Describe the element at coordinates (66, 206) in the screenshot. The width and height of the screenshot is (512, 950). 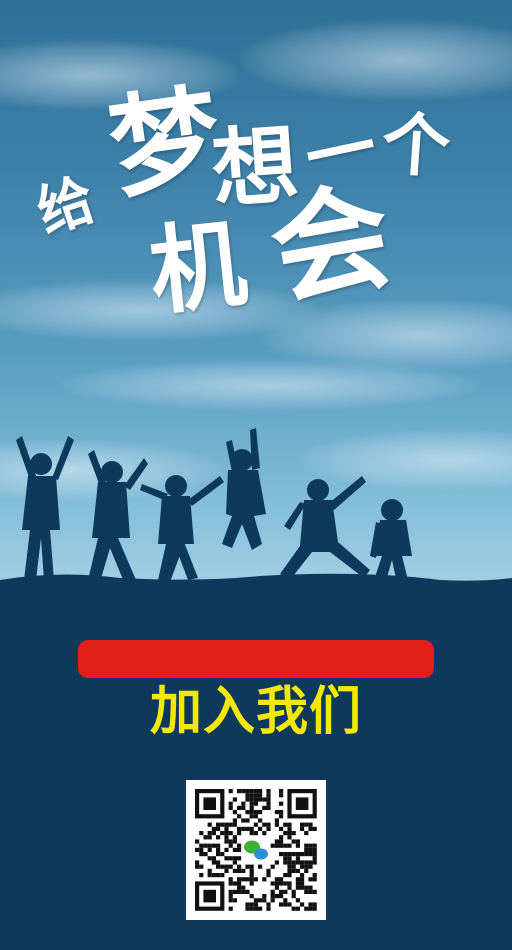
I see `headline-char-1: 给` at that location.